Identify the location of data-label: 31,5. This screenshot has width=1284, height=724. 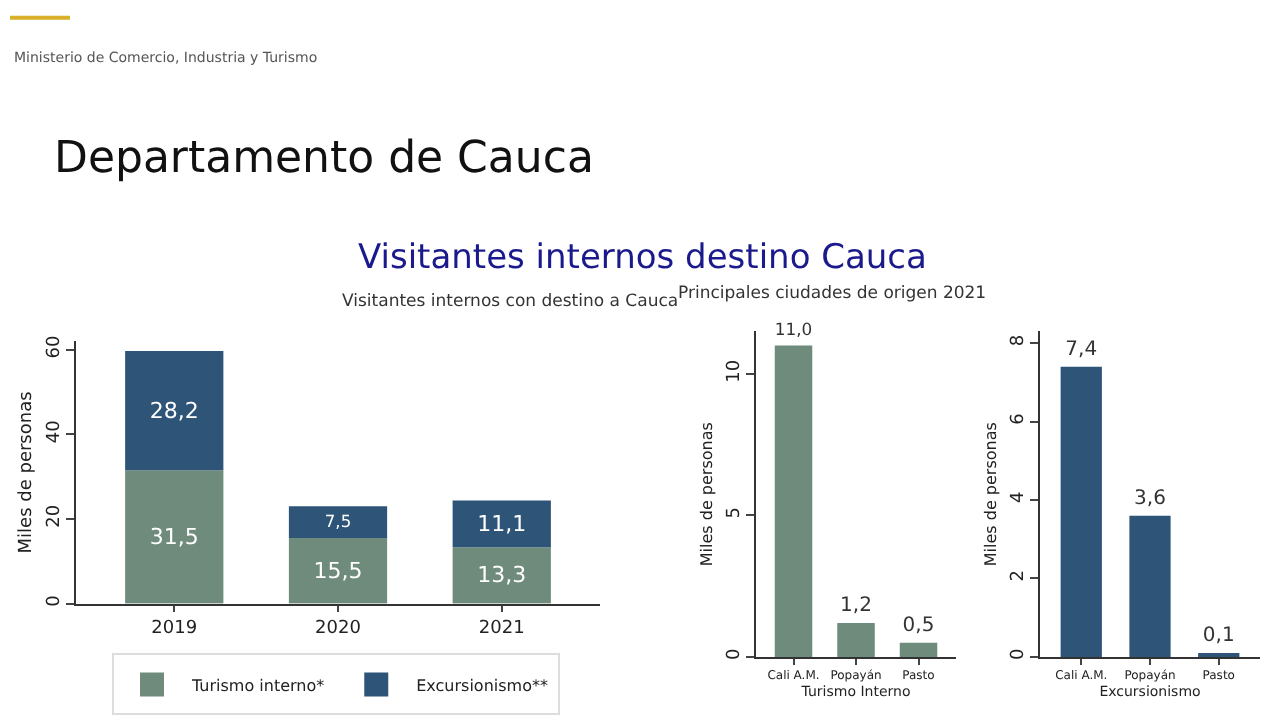
(174, 536).